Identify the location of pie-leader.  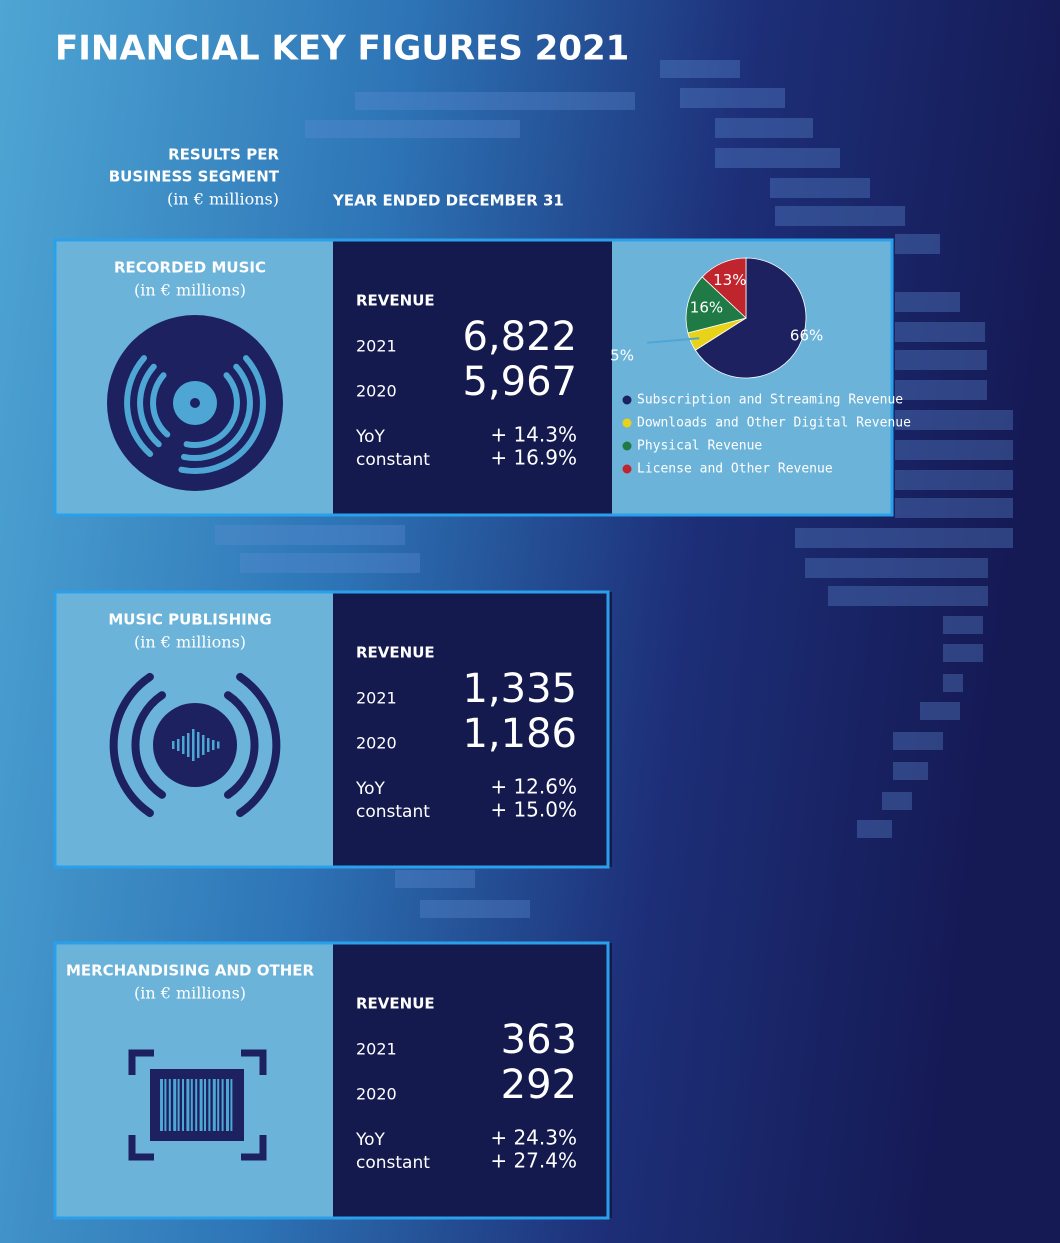
(673, 340).